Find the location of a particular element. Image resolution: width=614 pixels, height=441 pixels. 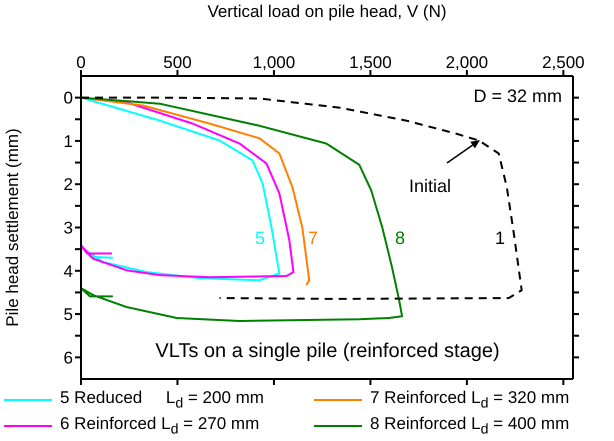

x-tick-label: 500 is located at coordinates (177, 62).